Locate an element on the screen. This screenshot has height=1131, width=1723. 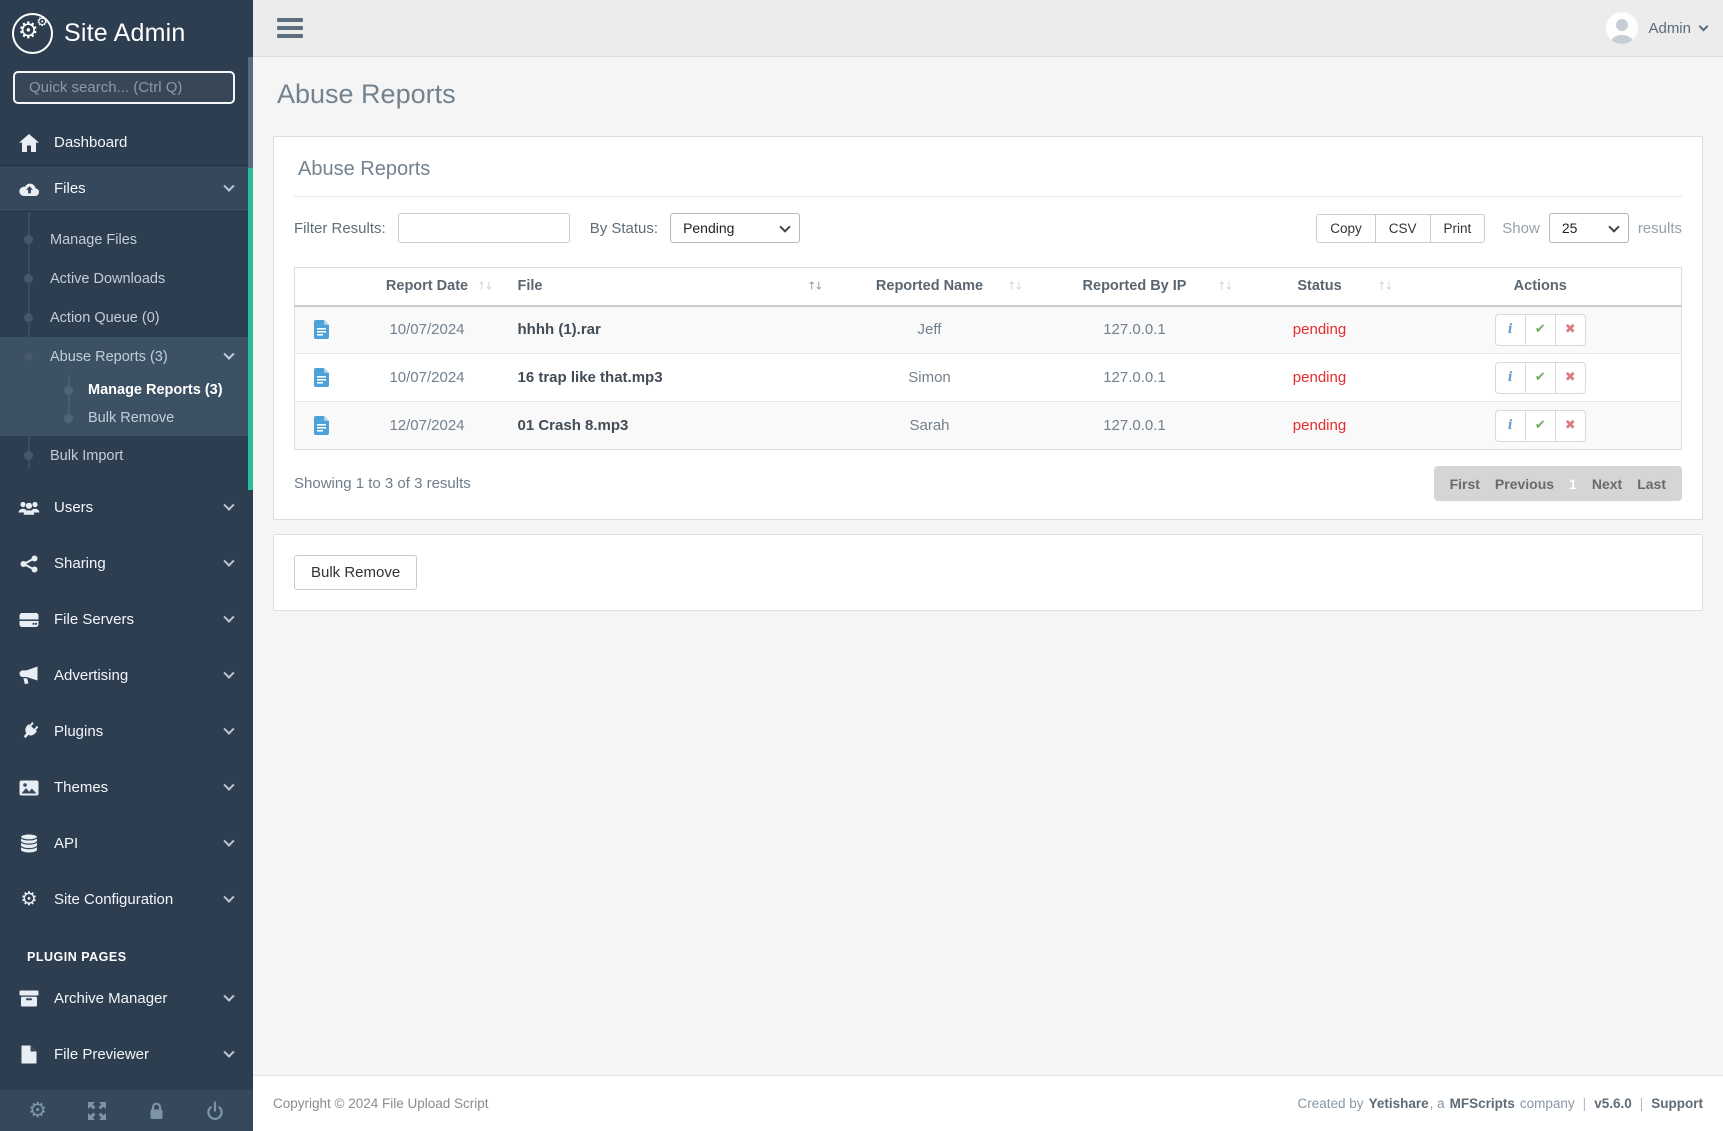
status-badge: pending is located at coordinates (1319, 425).